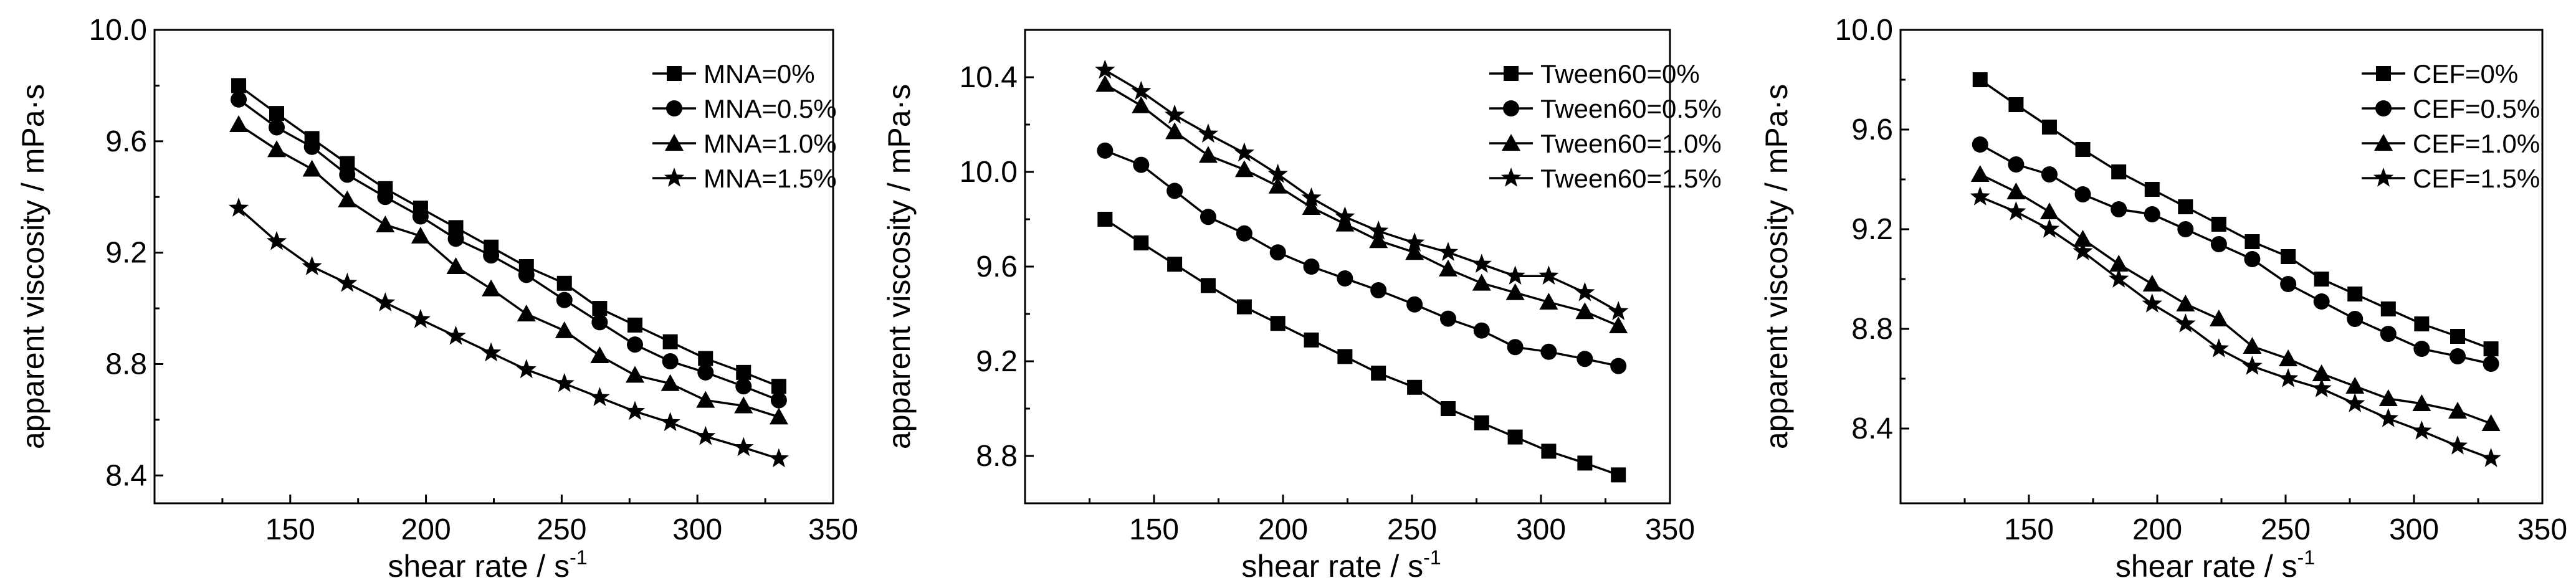 This screenshot has width=2576, height=588. I want to click on y-tick-label: 10.4, so click(989, 77).